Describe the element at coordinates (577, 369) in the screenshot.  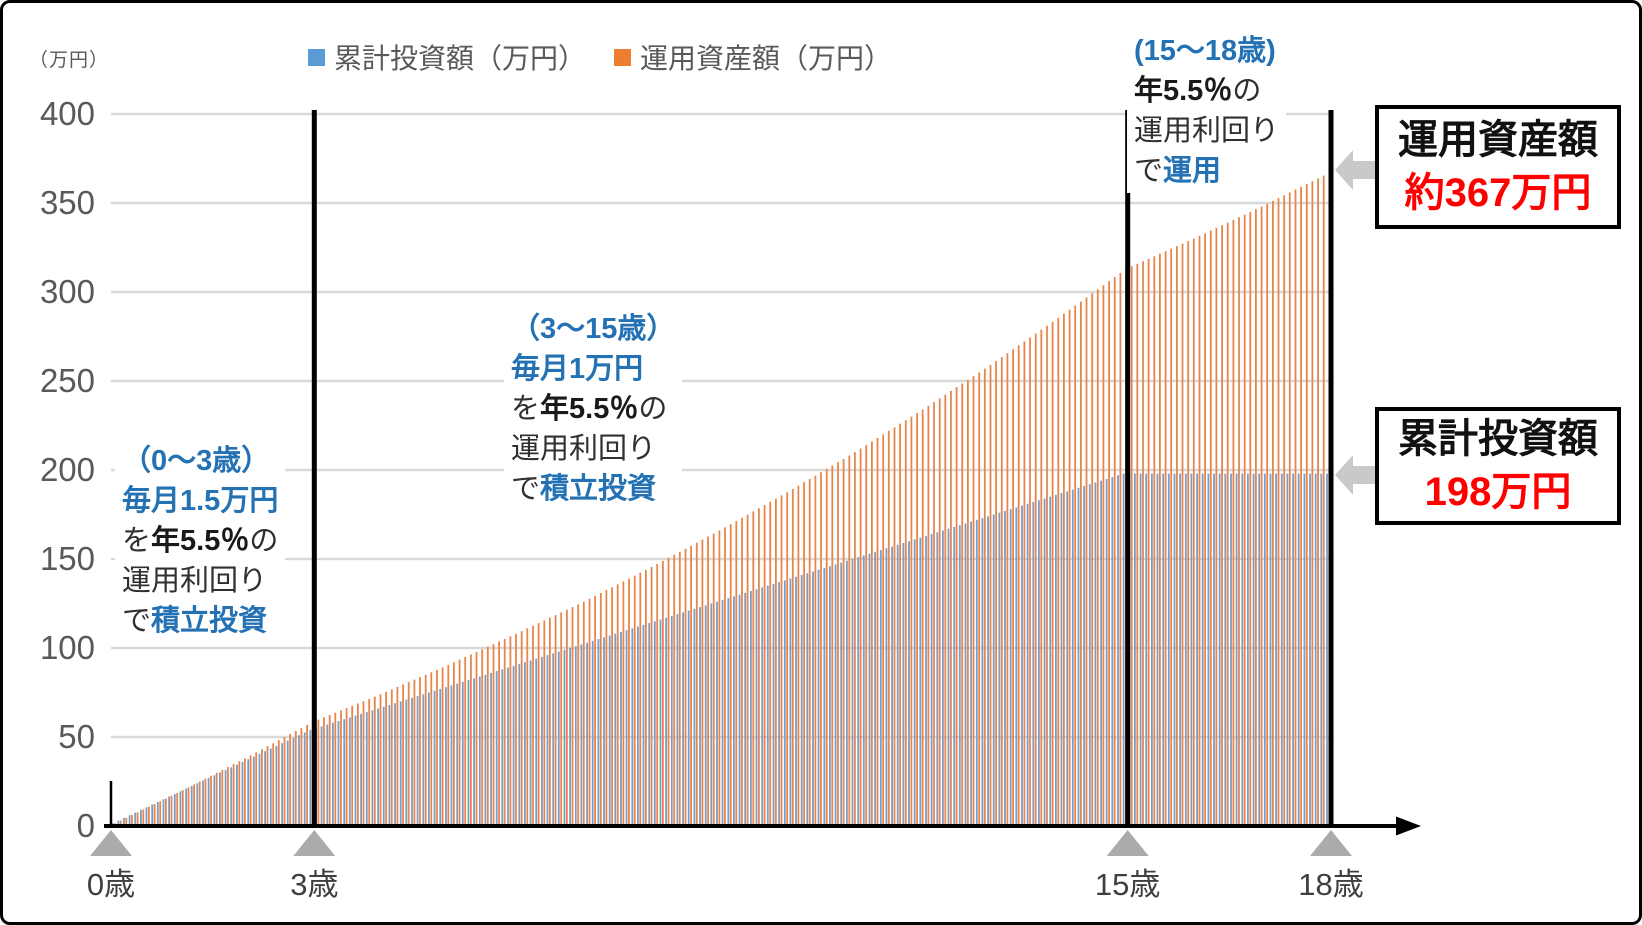
I see `annotation-line: 毎月1万円` at that location.